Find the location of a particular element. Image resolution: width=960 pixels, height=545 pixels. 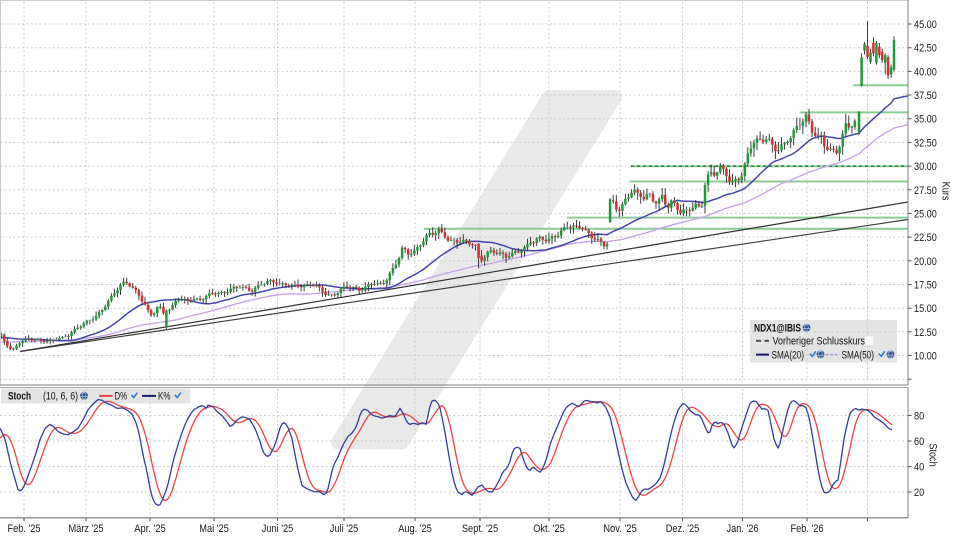

svg-text: 32.50 is located at coordinates (925, 143).